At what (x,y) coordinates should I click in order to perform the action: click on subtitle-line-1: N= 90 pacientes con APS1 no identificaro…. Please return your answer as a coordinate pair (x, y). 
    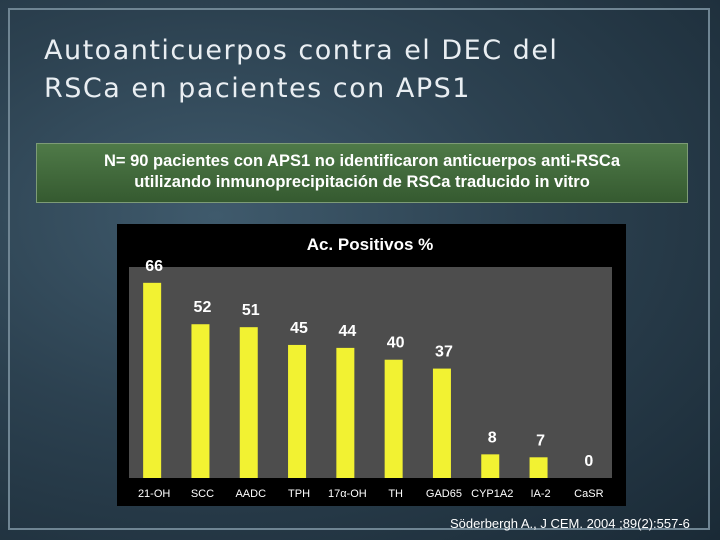
    Looking at the image, I should click on (362, 161).